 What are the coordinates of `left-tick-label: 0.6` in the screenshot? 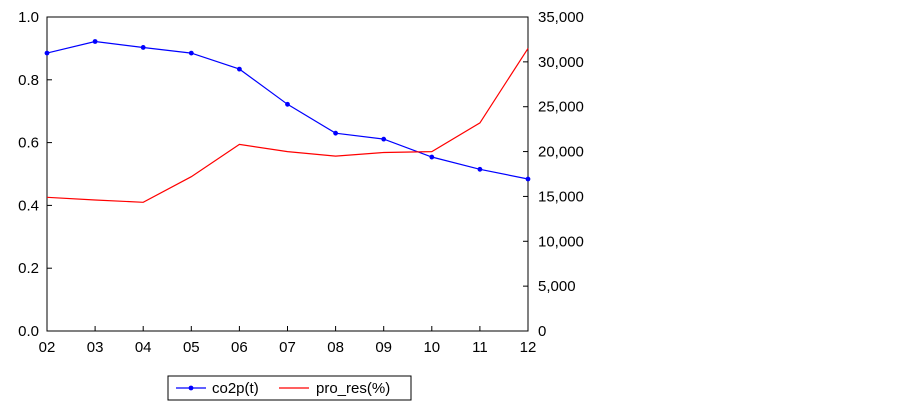 It's located at (28, 143).